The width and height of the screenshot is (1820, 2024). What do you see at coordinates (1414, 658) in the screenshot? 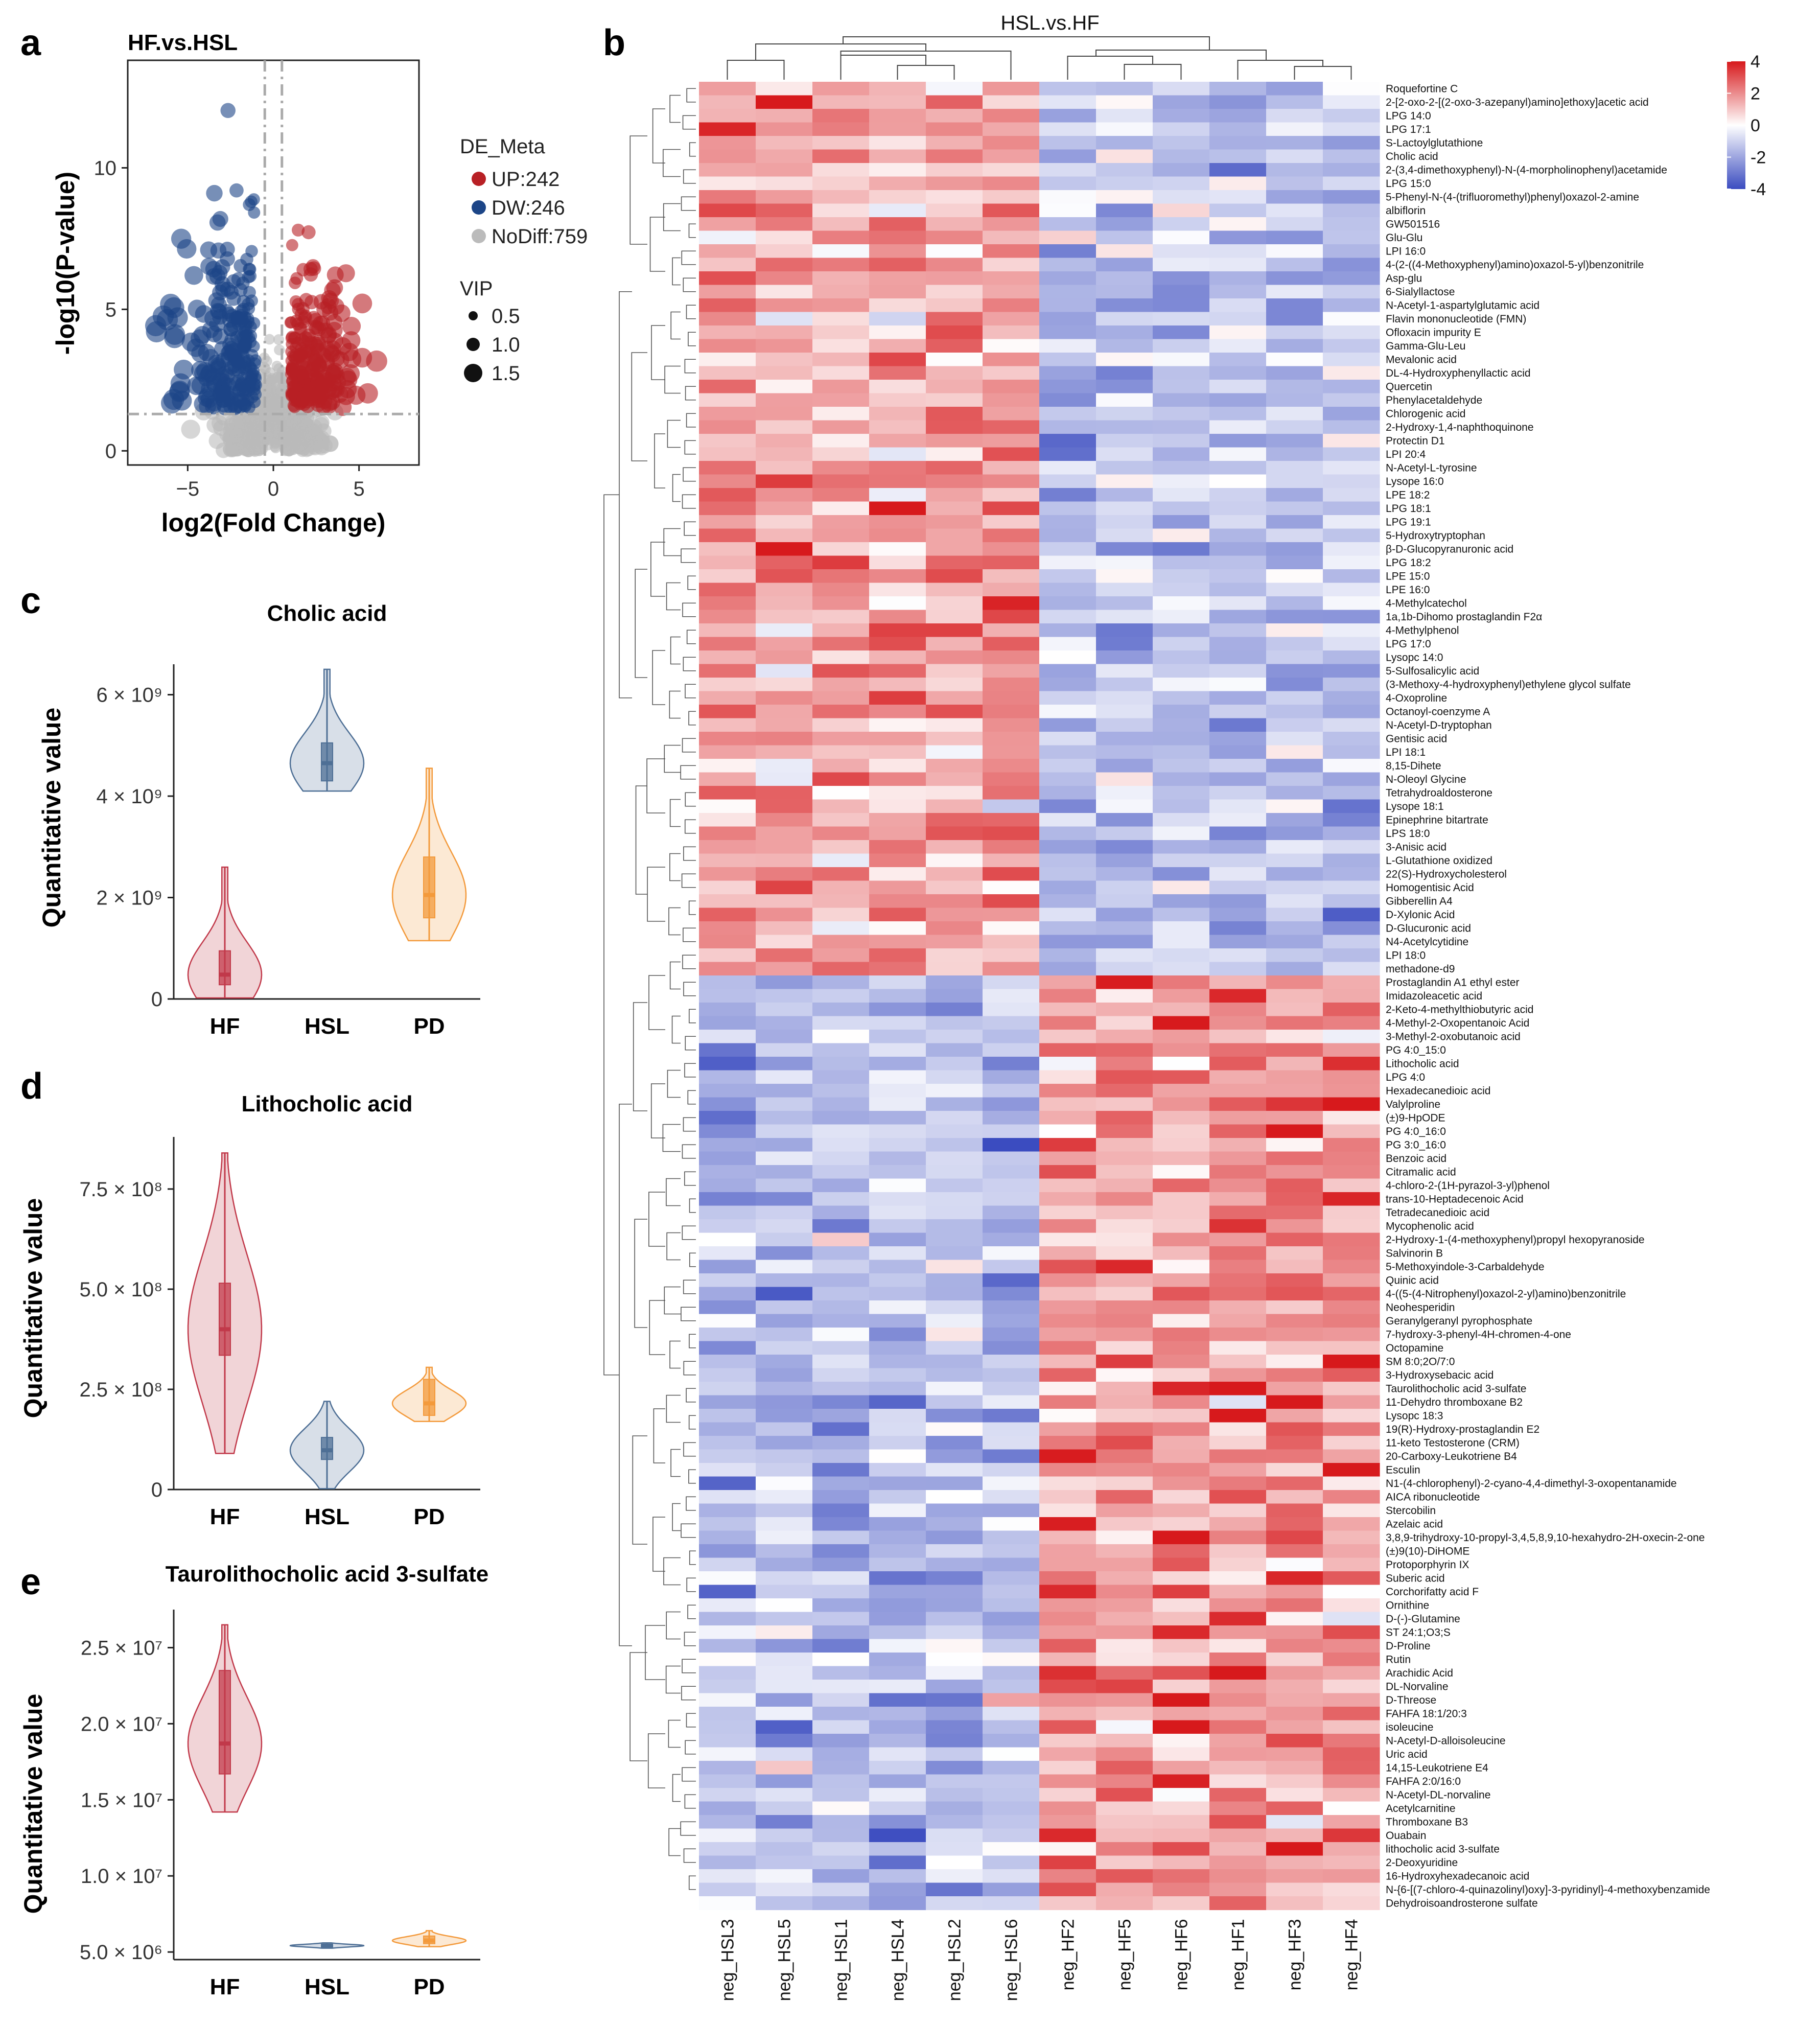
I see `metabolite-label: Lysopc 14:0` at bounding box center [1414, 658].